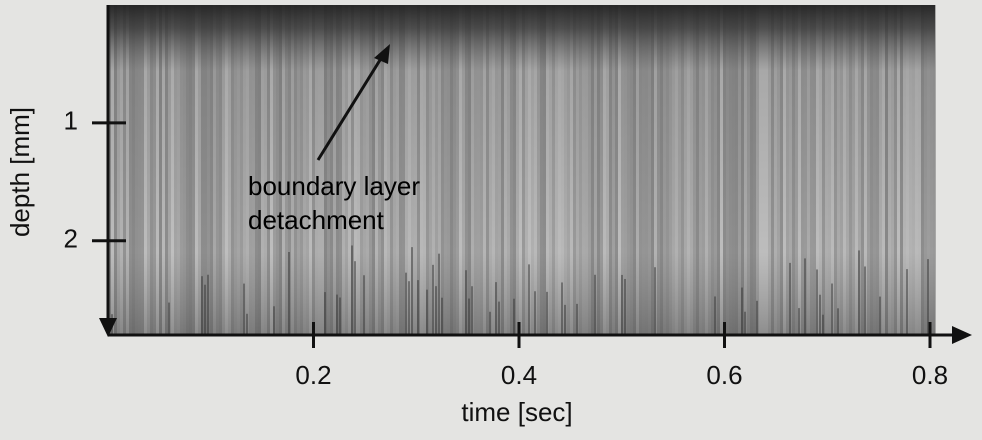 This screenshot has height=440, width=982. I want to click on annotation-arrow, so click(351, 106).